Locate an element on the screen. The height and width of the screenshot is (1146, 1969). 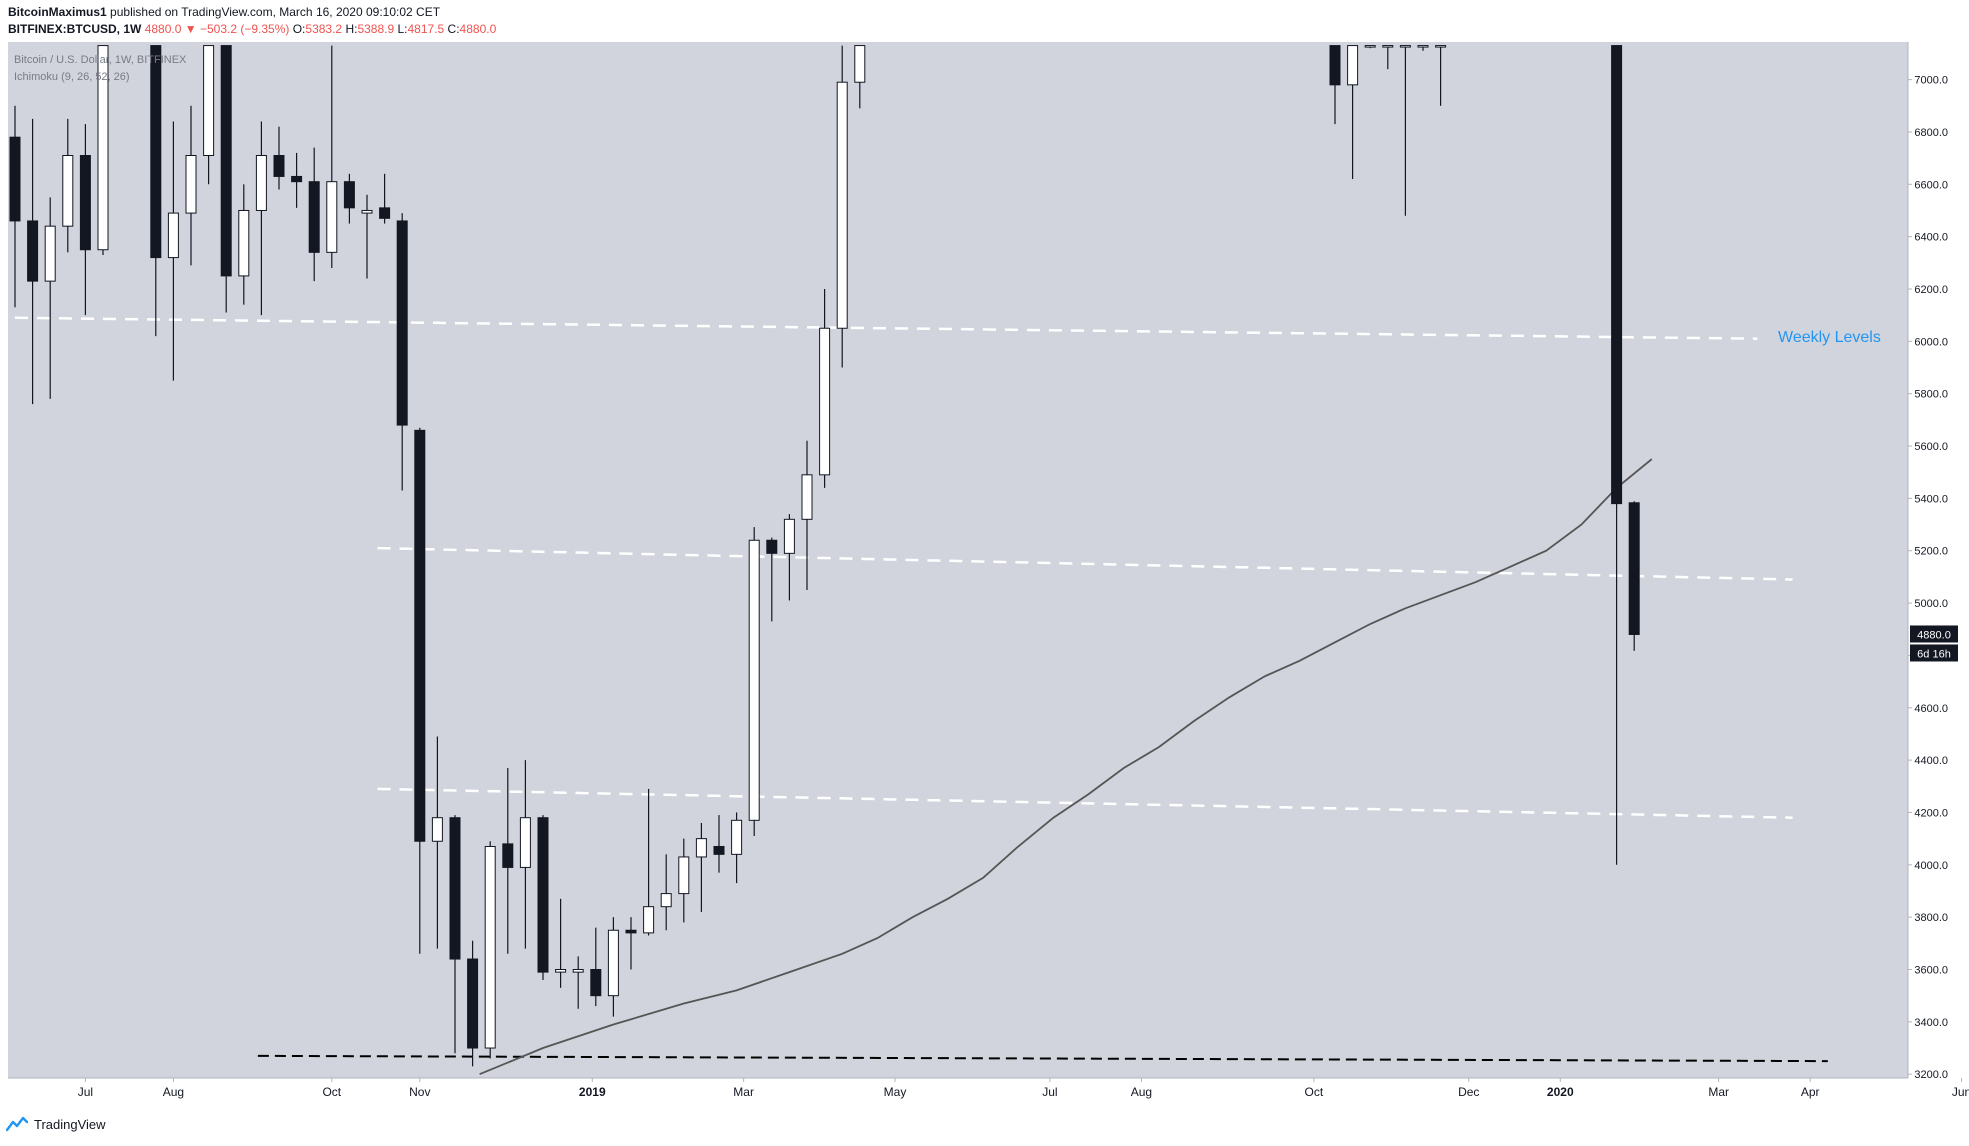
chart-overlay-title: Bitcoin / U.S. Dollar, 1W, BITFINEX is located at coordinates (100, 60).